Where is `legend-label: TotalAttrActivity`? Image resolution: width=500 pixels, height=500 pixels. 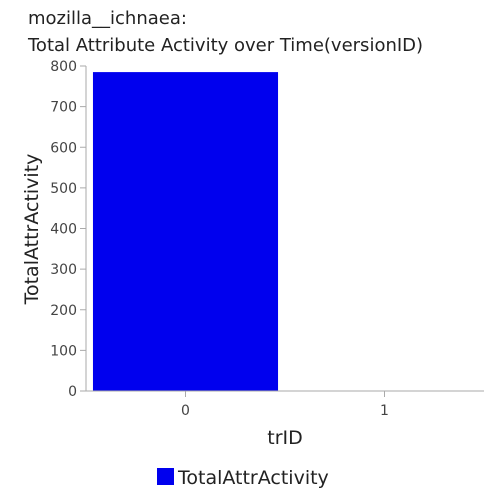 legend-label: TotalAttrActivity is located at coordinates (253, 478).